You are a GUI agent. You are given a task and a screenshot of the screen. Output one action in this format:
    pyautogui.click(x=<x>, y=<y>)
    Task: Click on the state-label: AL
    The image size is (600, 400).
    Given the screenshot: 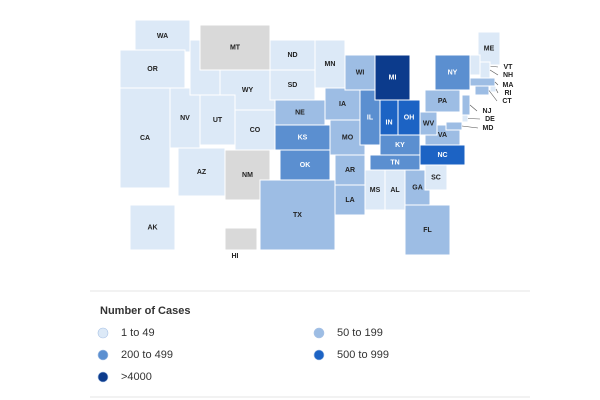 What is the action you would take?
    pyautogui.click(x=395, y=190)
    